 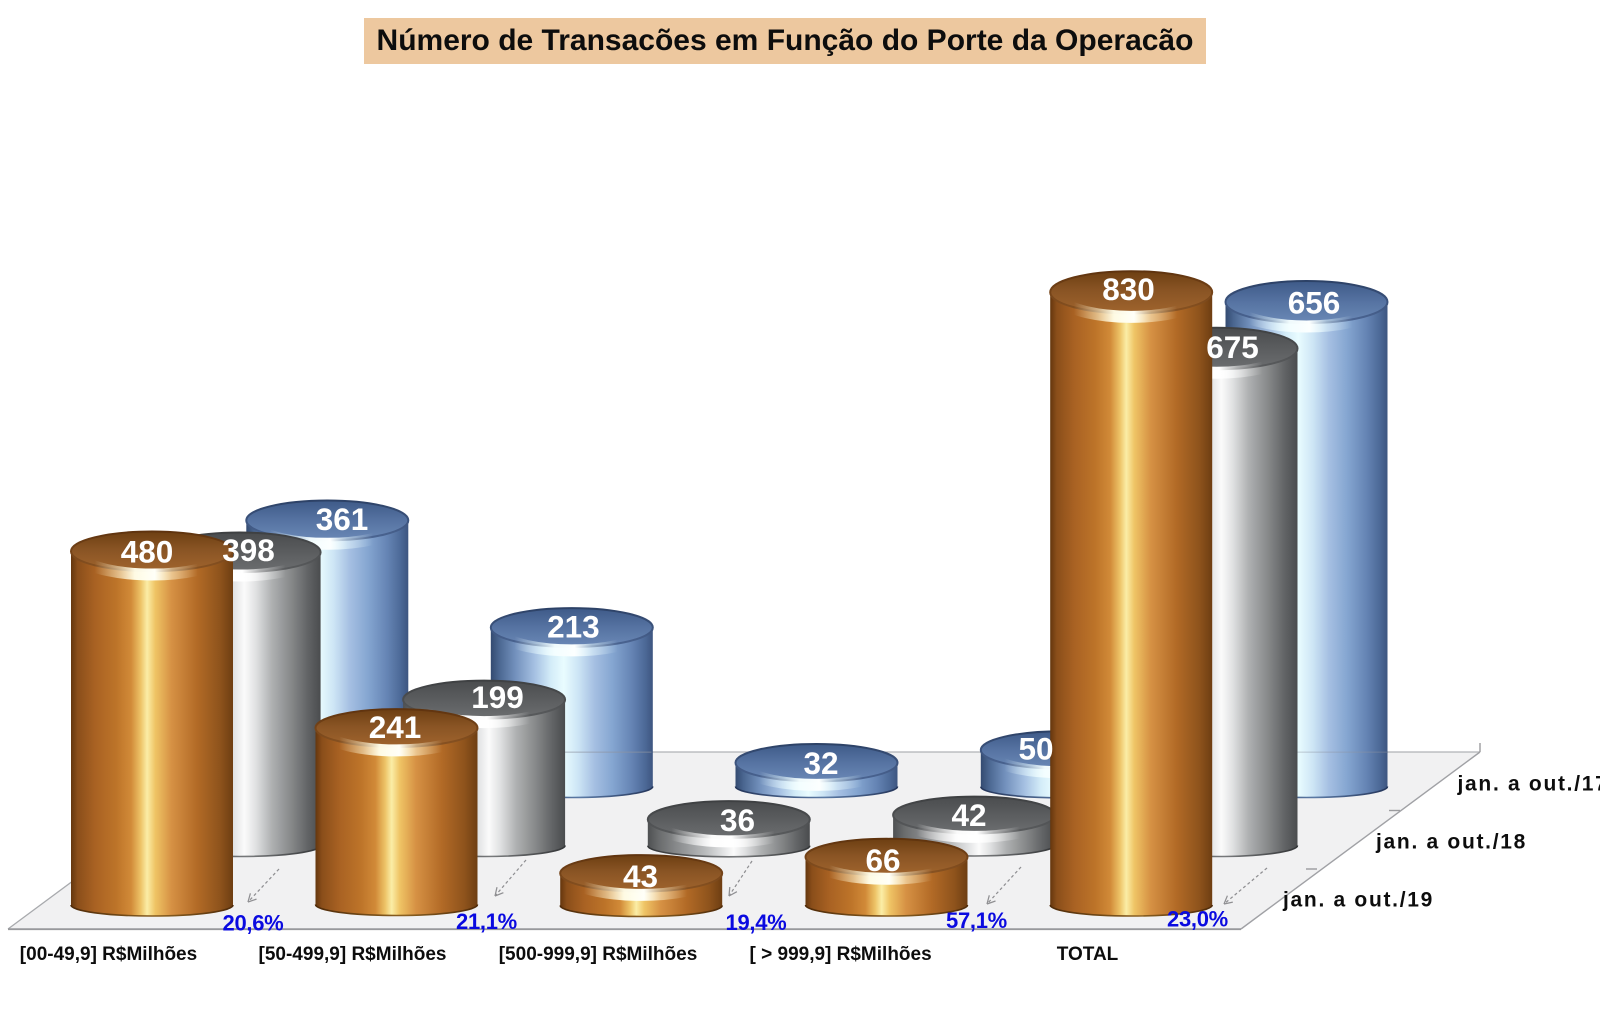 I want to click on svg-text: 66, so click(x=882, y=860).